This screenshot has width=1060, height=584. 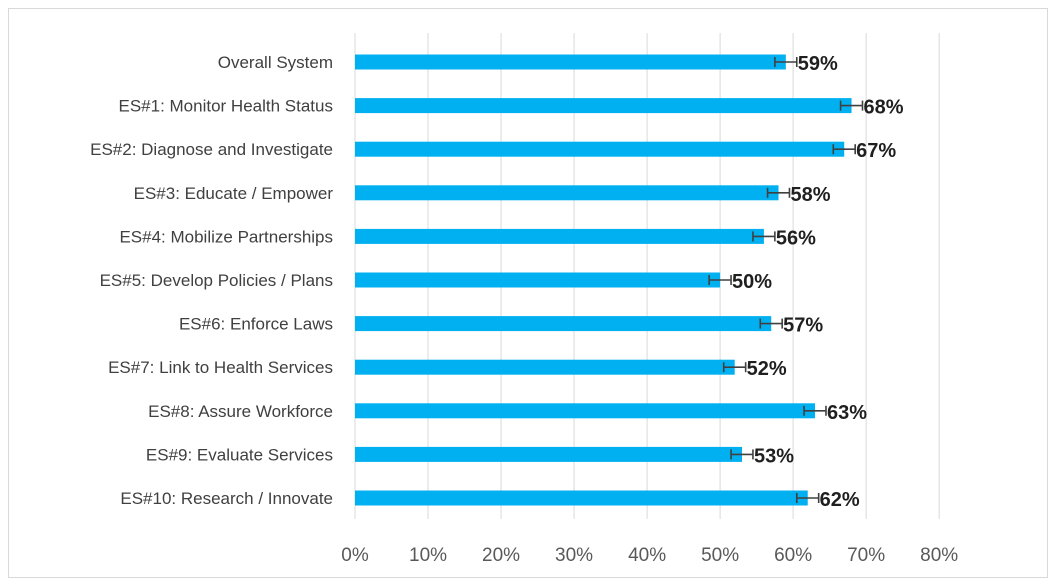 What do you see at coordinates (226, 498) in the screenshot?
I see `category-label: ES#10: Research / Innovate` at bounding box center [226, 498].